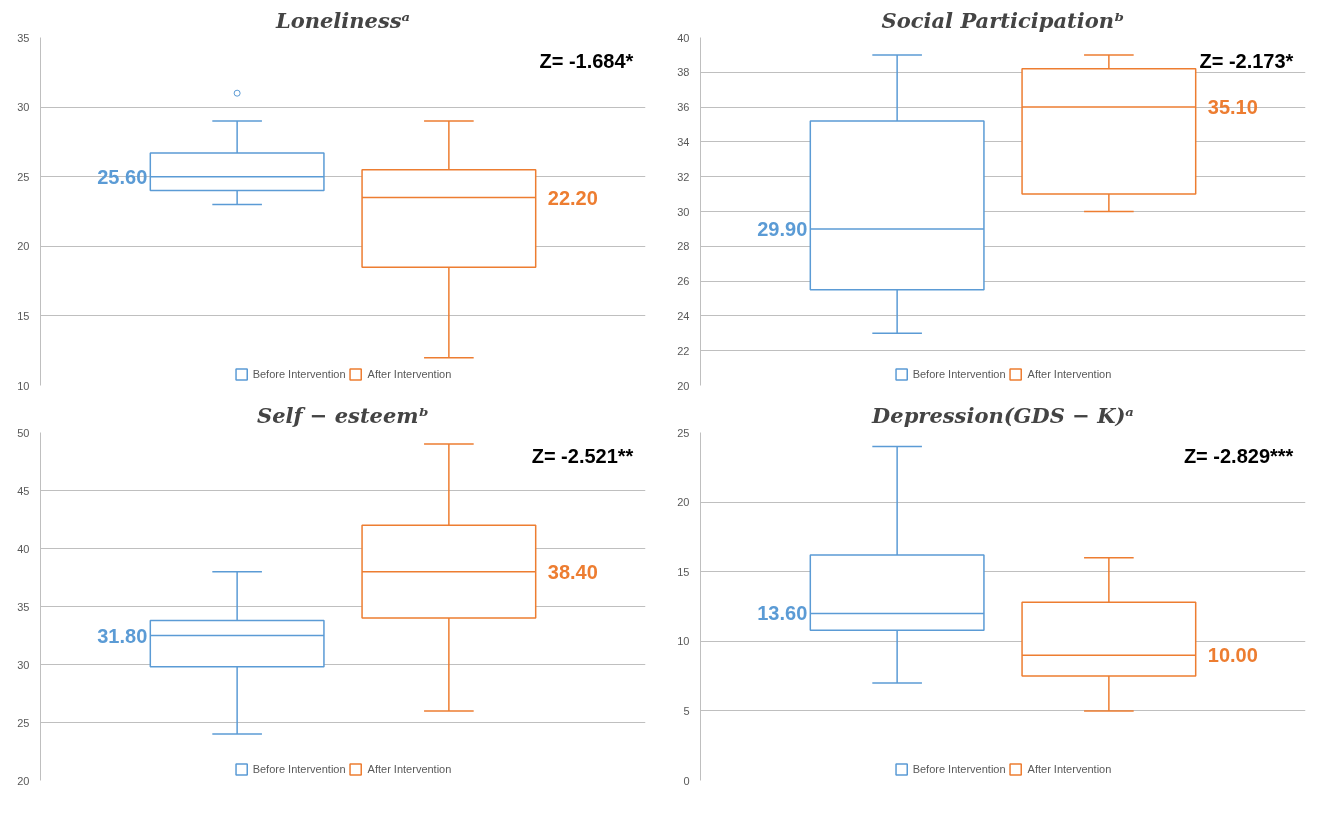 The width and height of the screenshot is (1338, 819). What do you see at coordinates (572, 571) in the screenshot?
I see `annotation: 38.40` at bounding box center [572, 571].